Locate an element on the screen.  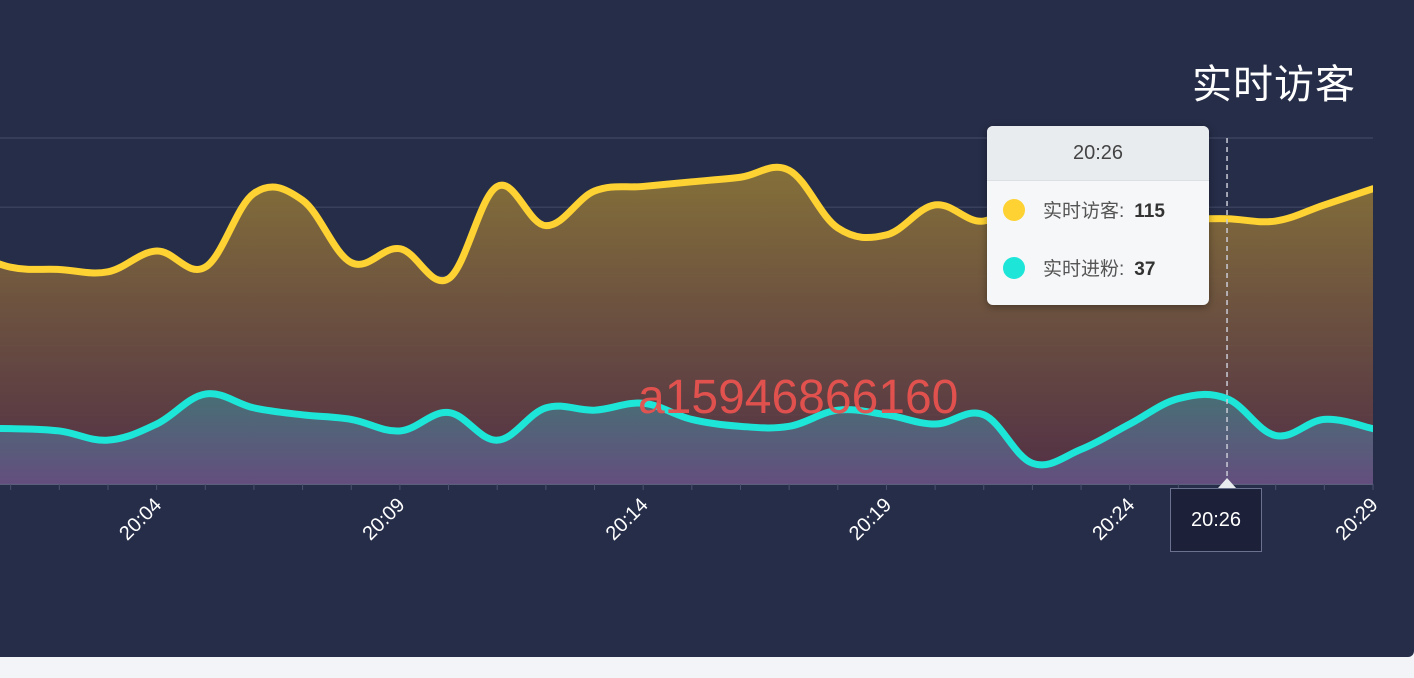
tooltip: 20:26 实时访客: 115 实时进粉: 37 is located at coordinates (1098, 215).